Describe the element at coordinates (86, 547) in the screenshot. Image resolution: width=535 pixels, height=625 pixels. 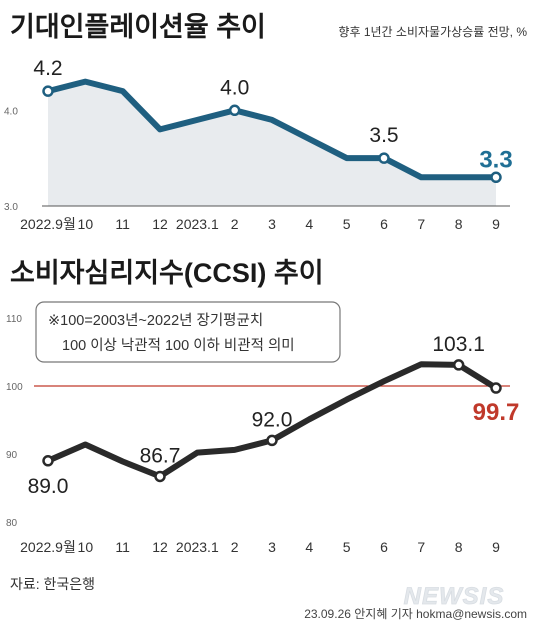
I see `chart2-x-tick-label: 10` at that location.